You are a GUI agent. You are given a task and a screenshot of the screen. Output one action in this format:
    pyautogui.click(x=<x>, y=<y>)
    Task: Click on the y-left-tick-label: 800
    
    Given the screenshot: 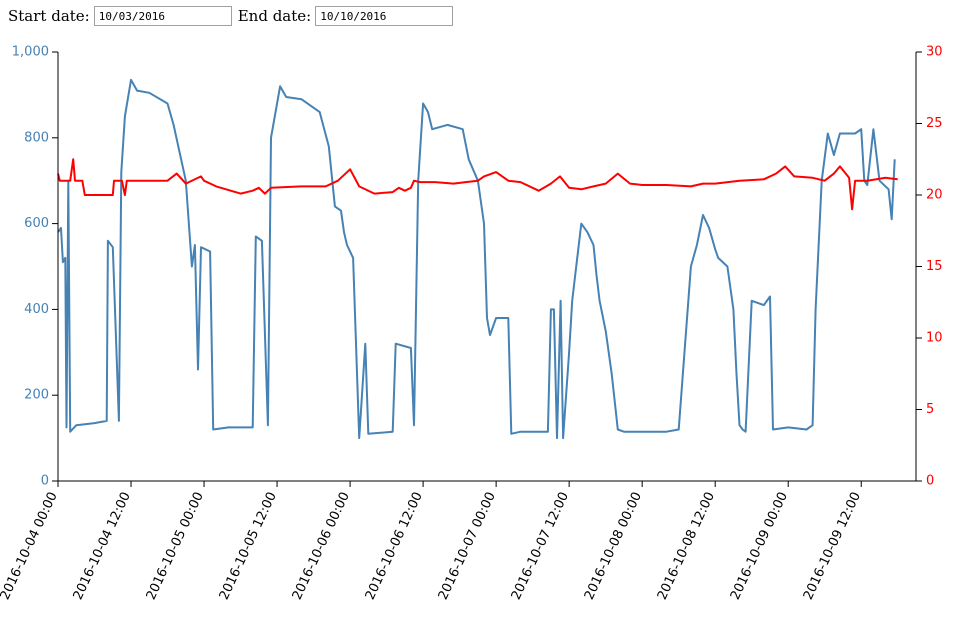 What is the action you would take?
    pyautogui.click(x=36, y=137)
    